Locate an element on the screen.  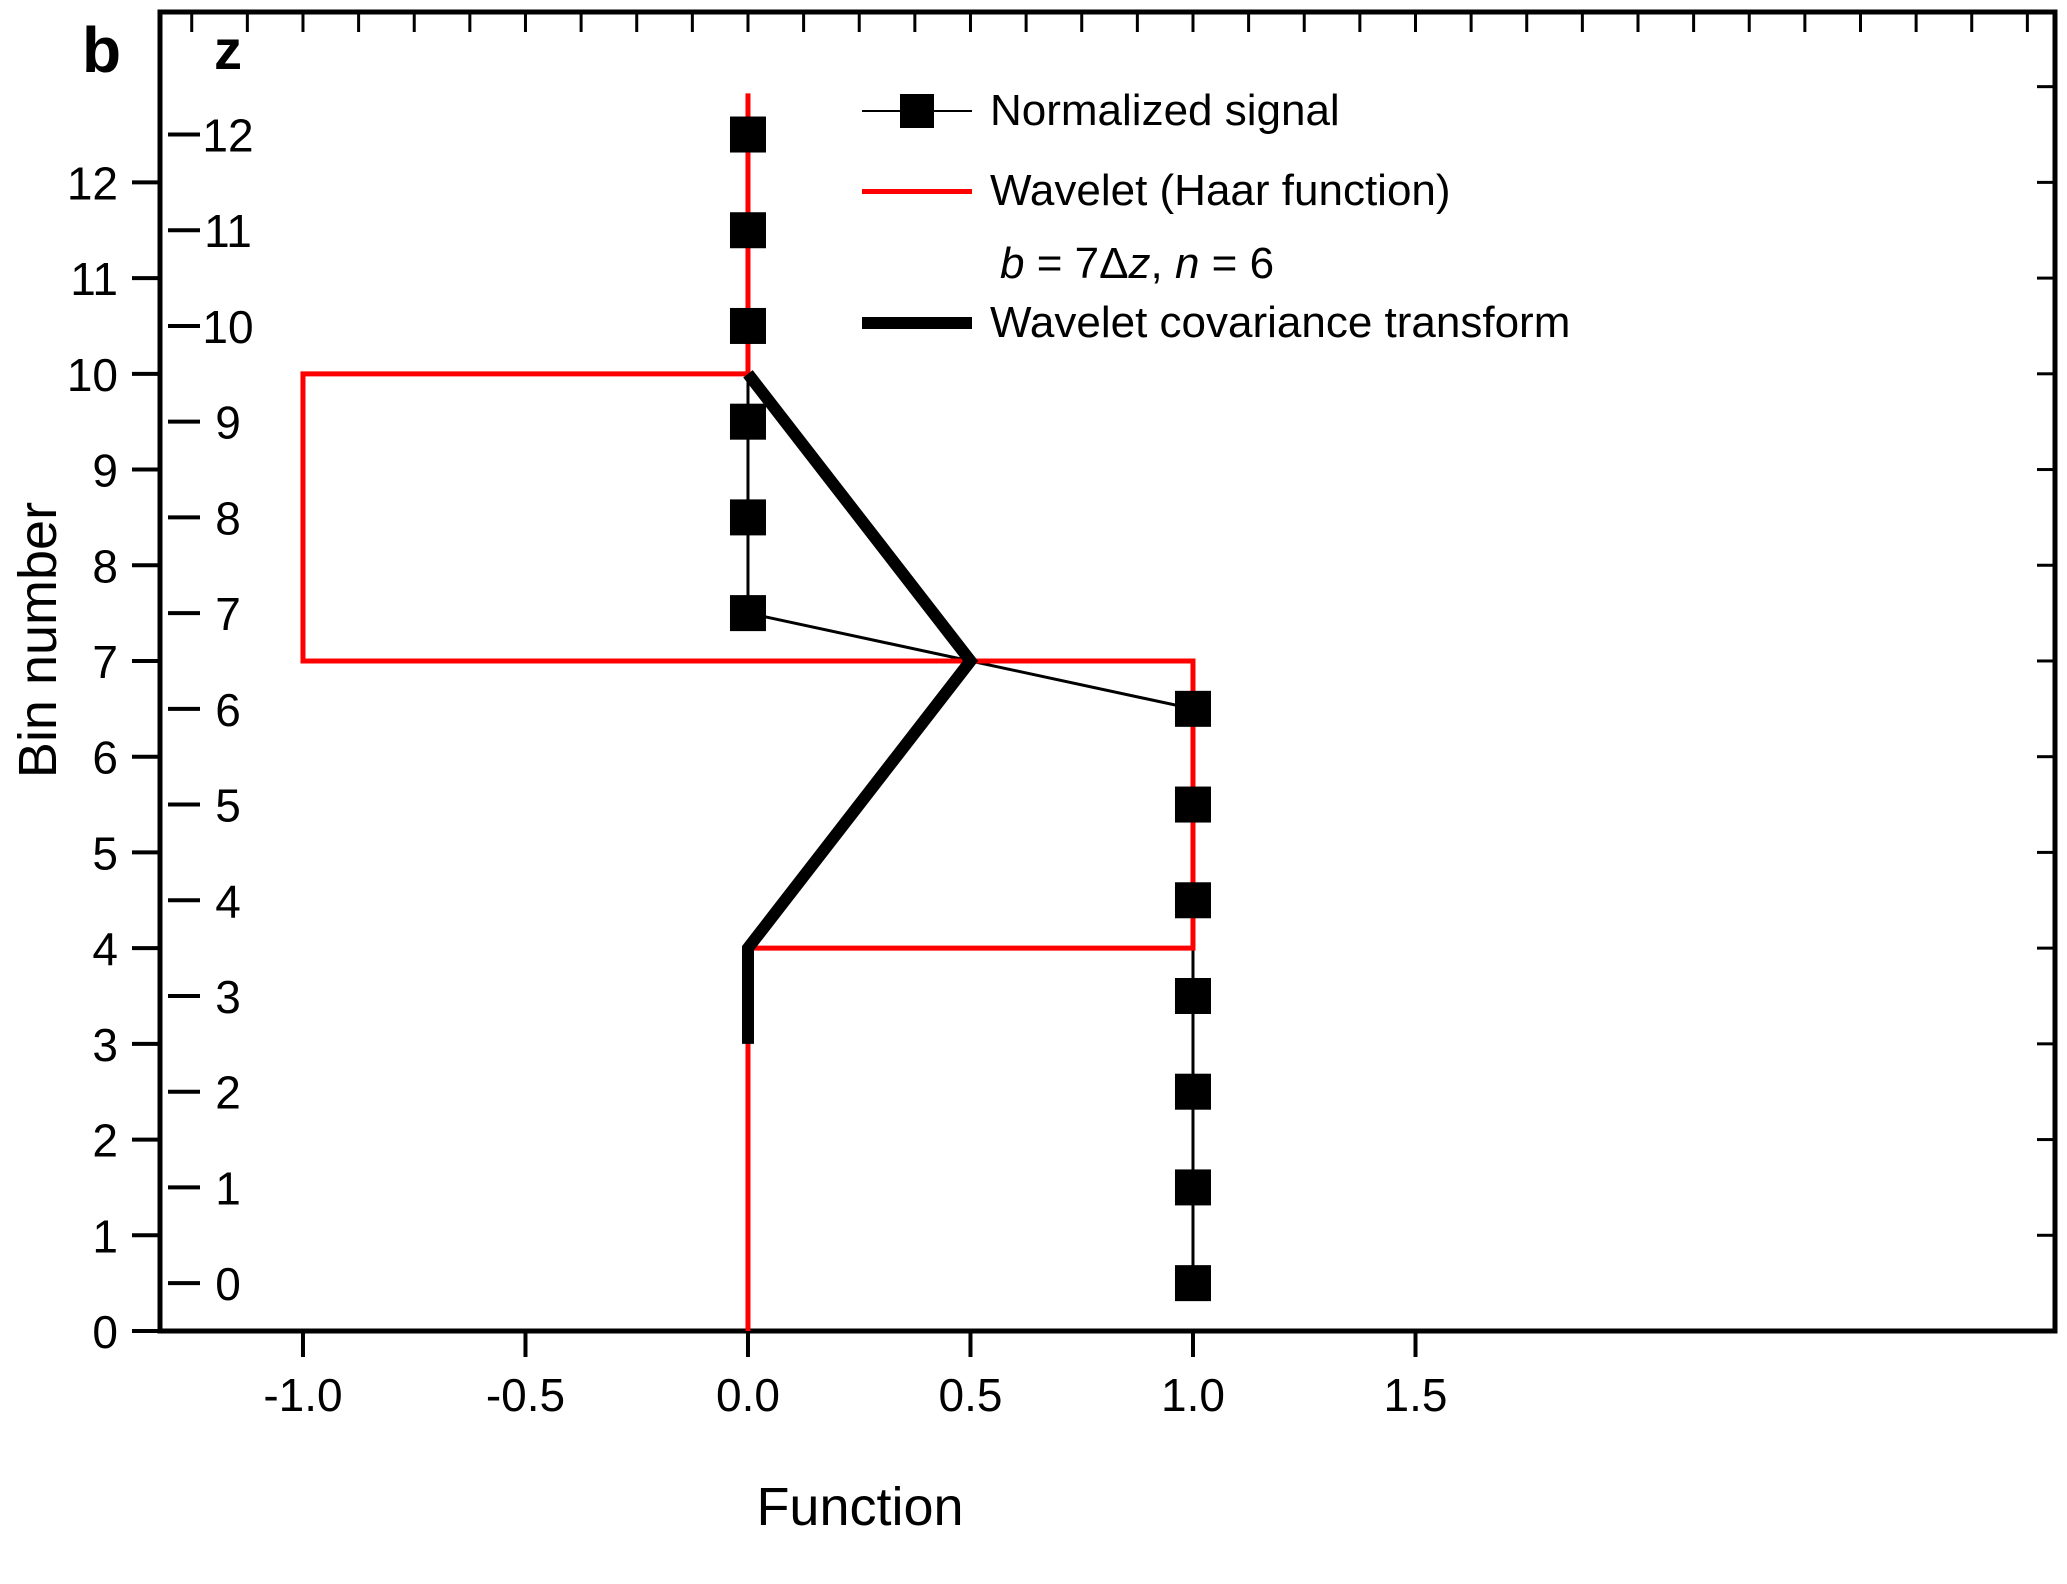
bin-tick-label: 4 is located at coordinates (105, 949).